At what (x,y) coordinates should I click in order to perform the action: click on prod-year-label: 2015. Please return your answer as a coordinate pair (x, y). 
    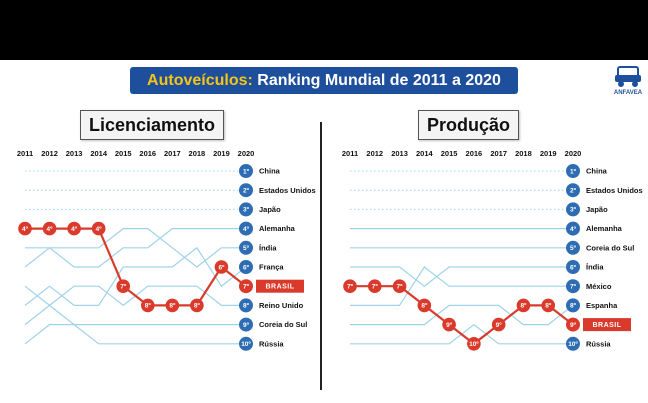
    Looking at the image, I should click on (449, 153).